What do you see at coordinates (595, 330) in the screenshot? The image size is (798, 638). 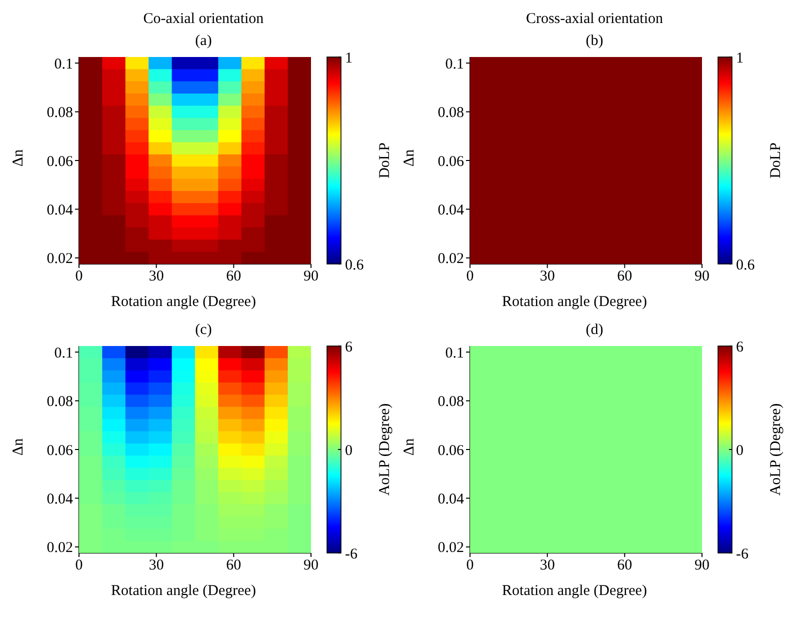 I see `chart-title: (d)` at bounding box center [595, 330].